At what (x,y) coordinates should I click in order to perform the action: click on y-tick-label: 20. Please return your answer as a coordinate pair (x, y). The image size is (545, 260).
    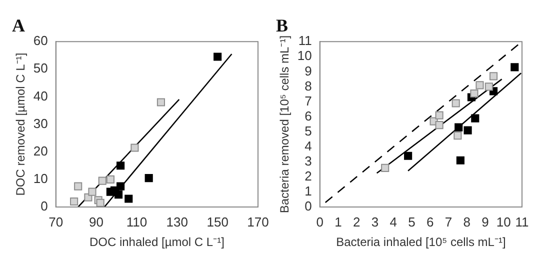
    Looking at the image, I should click on (40, 150).